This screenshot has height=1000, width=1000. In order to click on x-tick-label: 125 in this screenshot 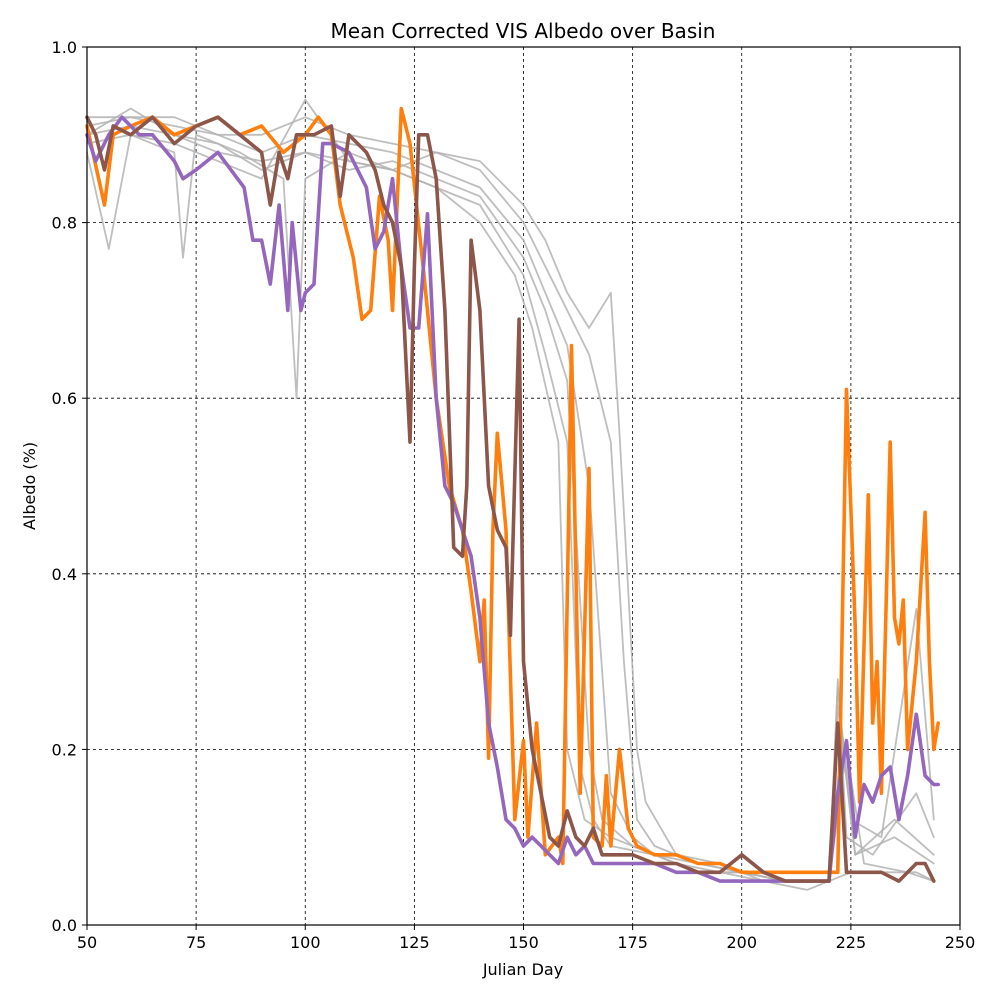, I will do `click(414, 942)`.